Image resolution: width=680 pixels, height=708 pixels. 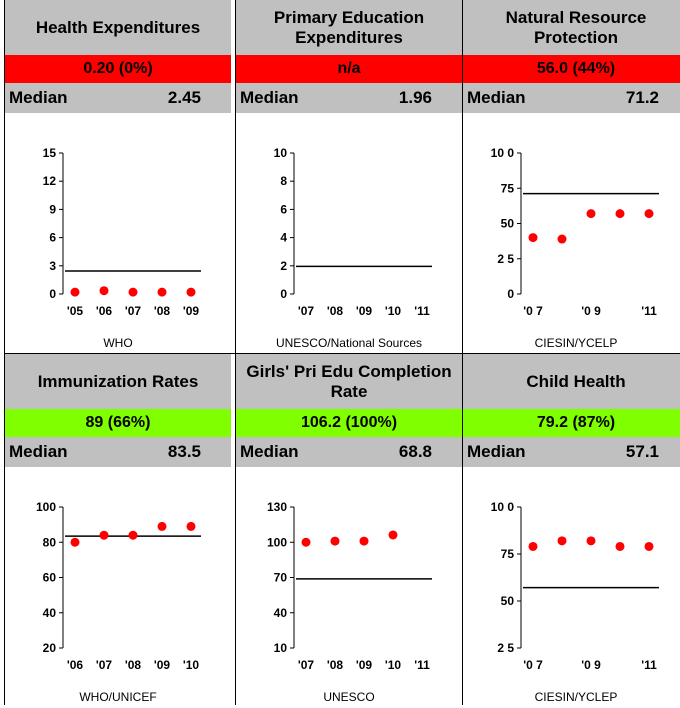 I want to click on median-value: 57.1, so click(x=642, y=452).